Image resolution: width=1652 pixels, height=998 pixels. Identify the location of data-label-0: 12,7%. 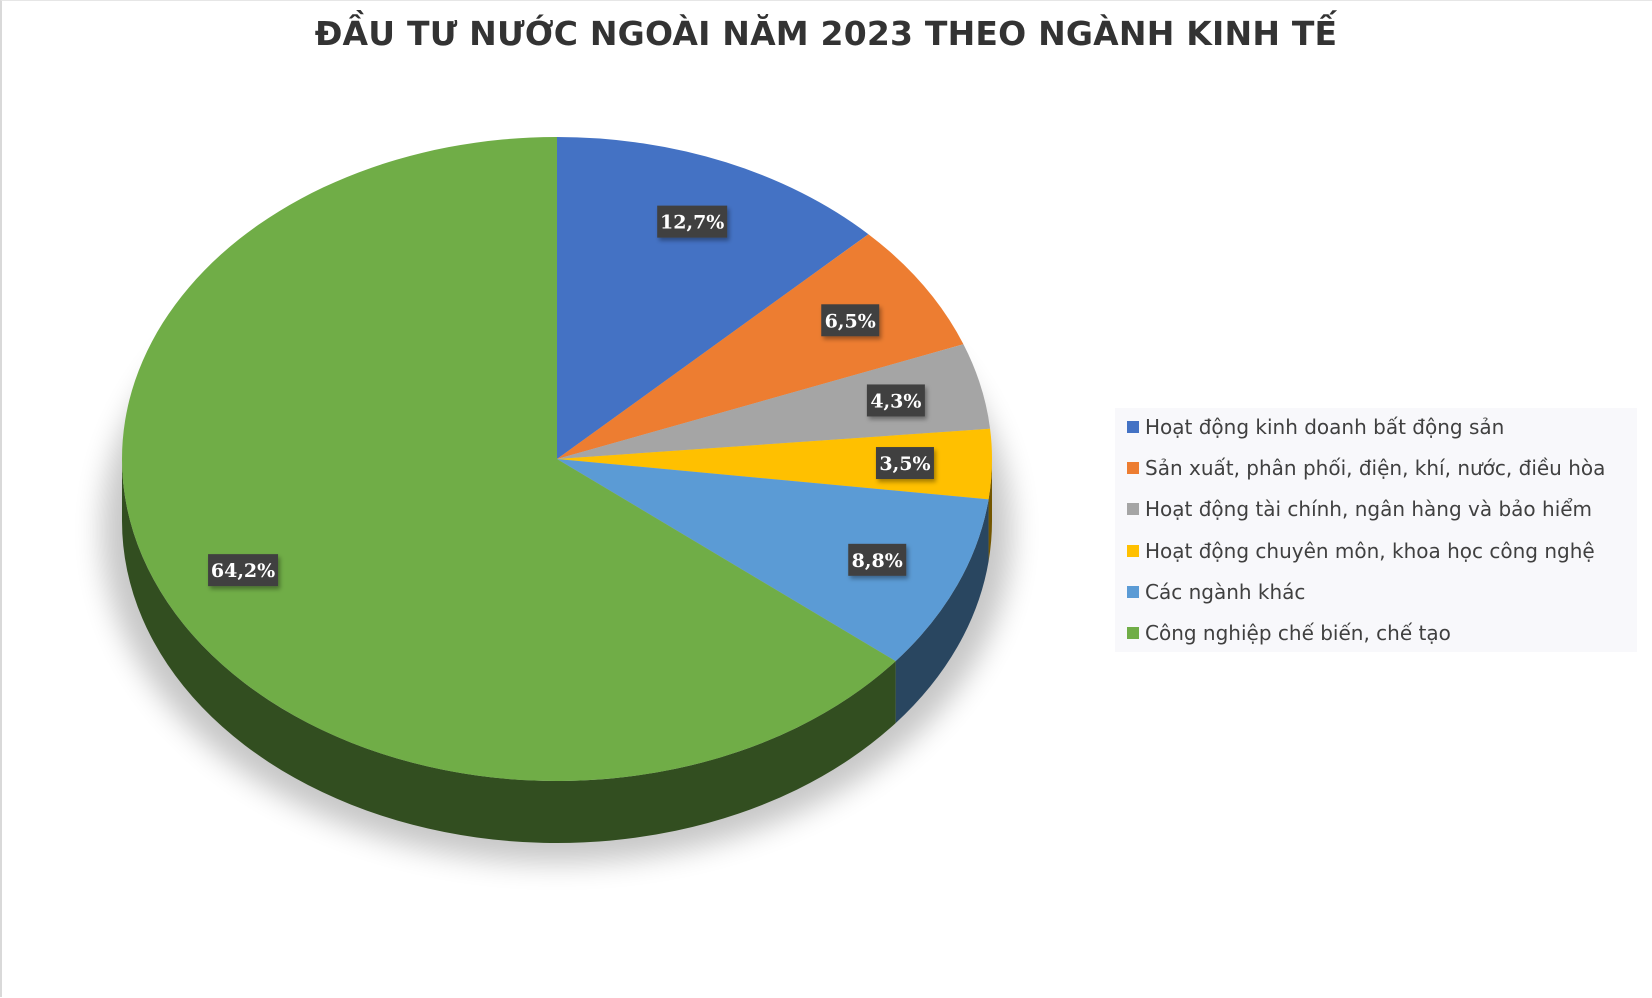
(692, 221).